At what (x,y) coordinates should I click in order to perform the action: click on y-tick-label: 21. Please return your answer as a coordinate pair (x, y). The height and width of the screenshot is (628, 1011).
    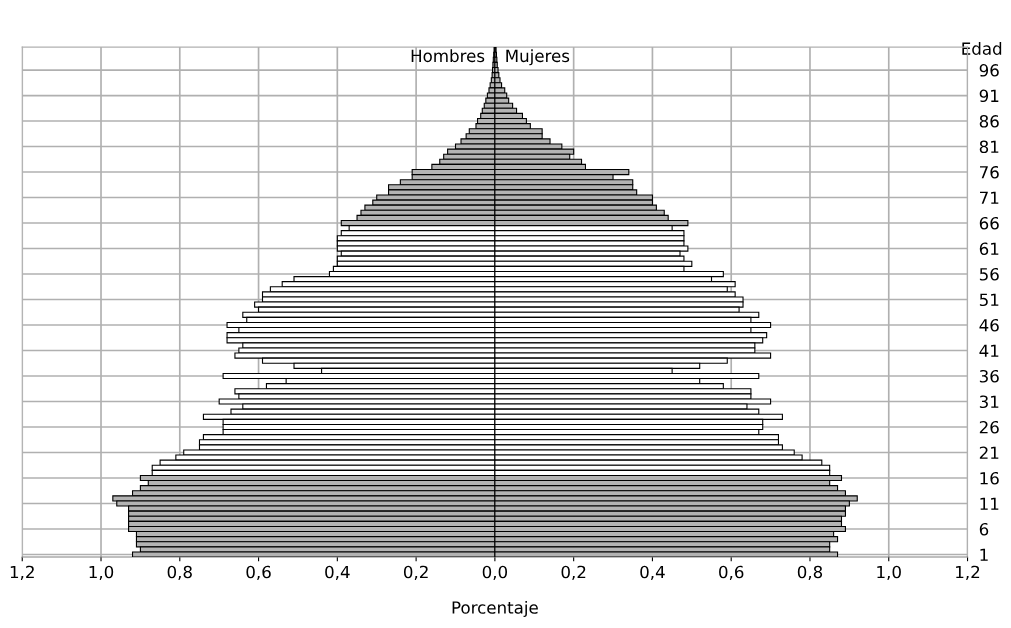
    Looking at the image, I should click on (989, 452).